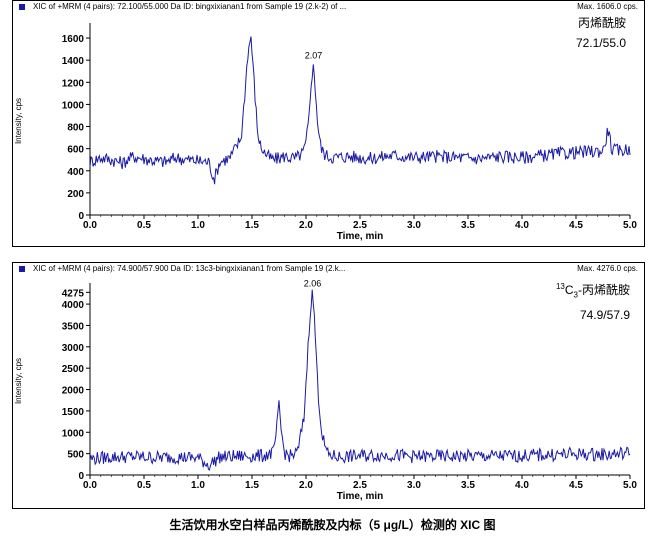  Describe the element at coordinates (630, 225) in the screenshot. I see `chart-1-x-tick-label: 5.0` at that location.